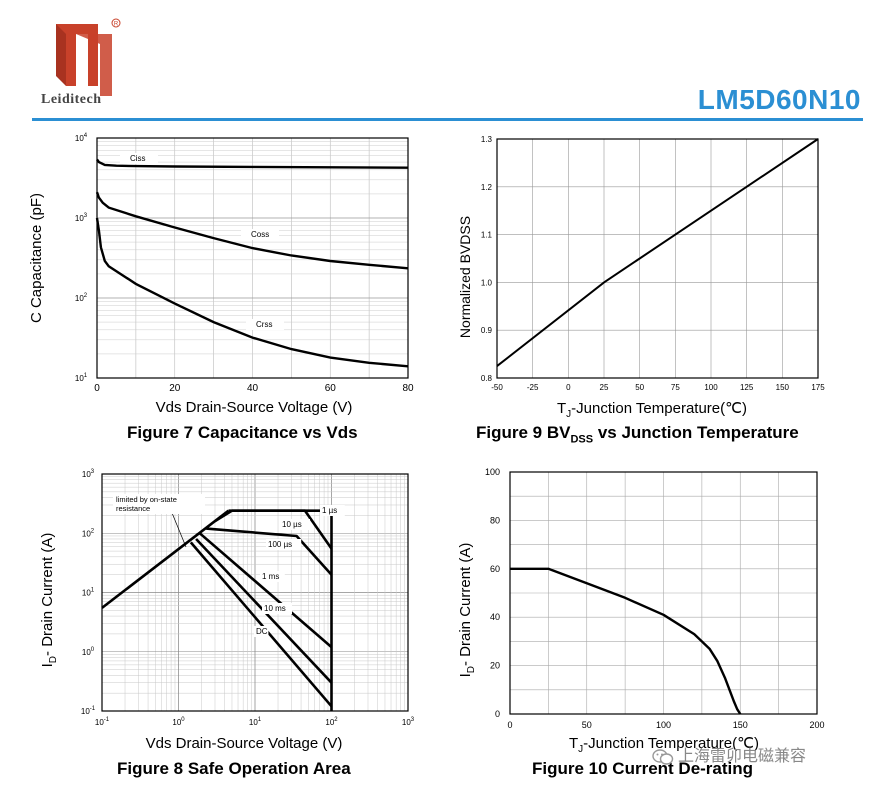 This screenshot has width=877, height=792. Describe the element at coordinates (492, 472) in the screenshot. I see `fig10-y-tick-label: 100` at that location.